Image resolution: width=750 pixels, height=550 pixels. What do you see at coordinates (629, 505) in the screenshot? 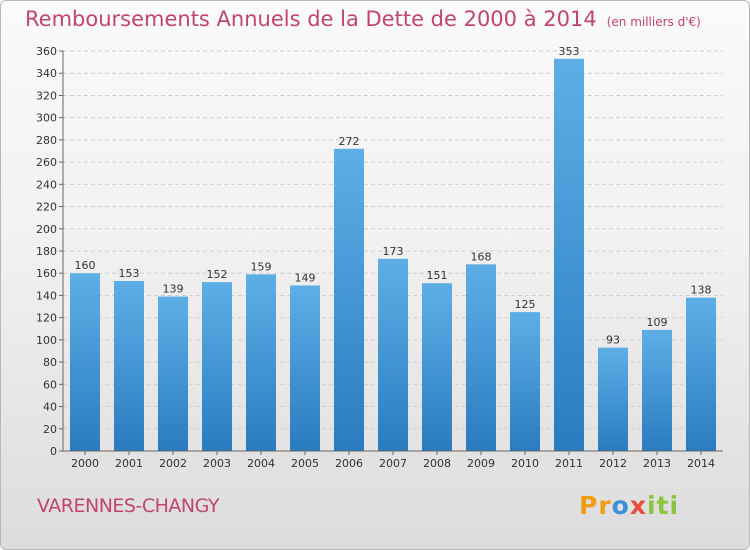
I see `proxiti-logo: Proxiti` at bounding box center [629, 505].